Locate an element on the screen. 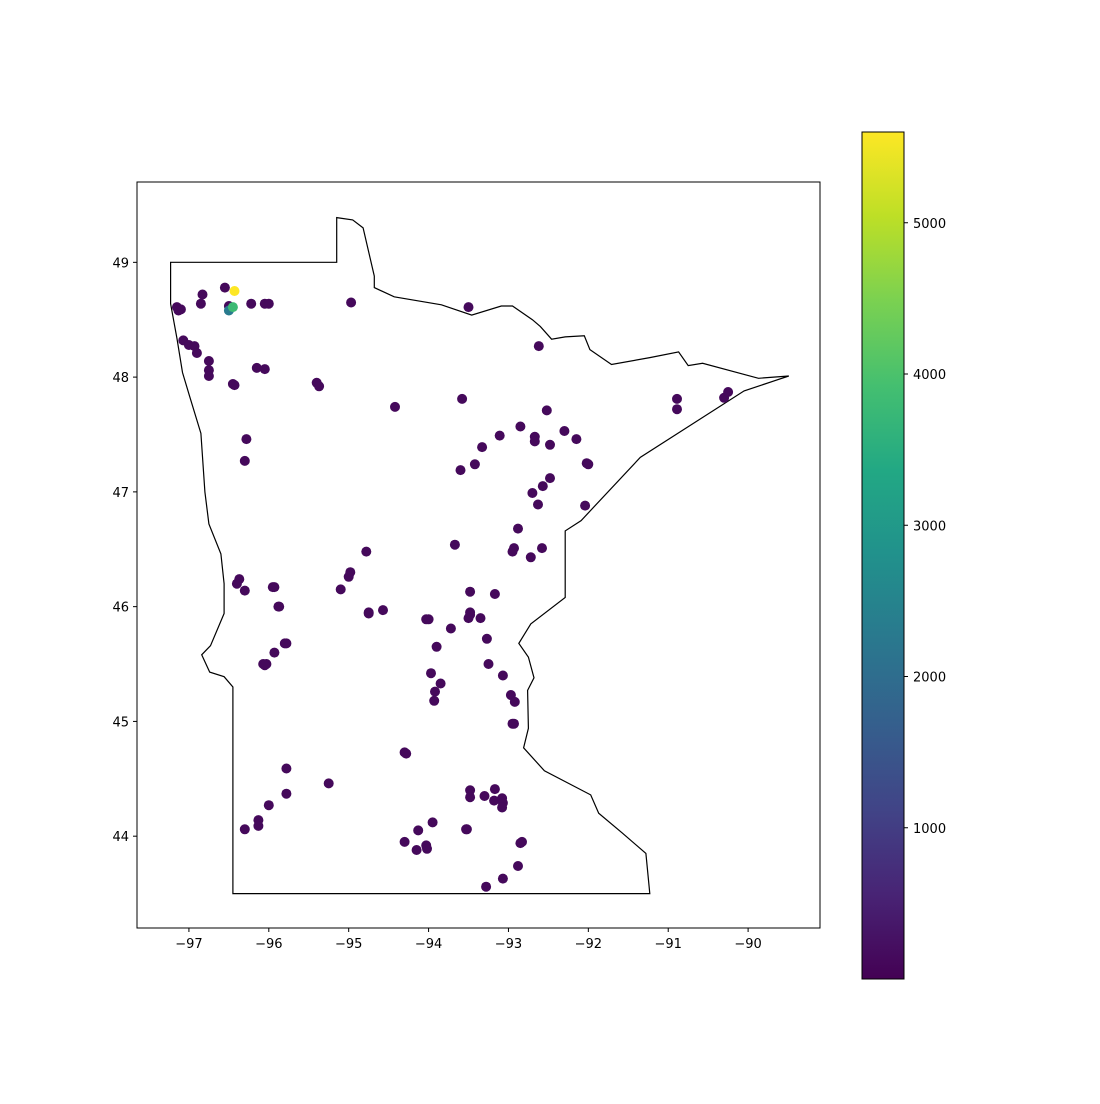 This screenshot has width=1100, height=1104. x-axis: −97 −96 −95 −94 −93 −92 −91 −90 is located at coordinates (468, 940).